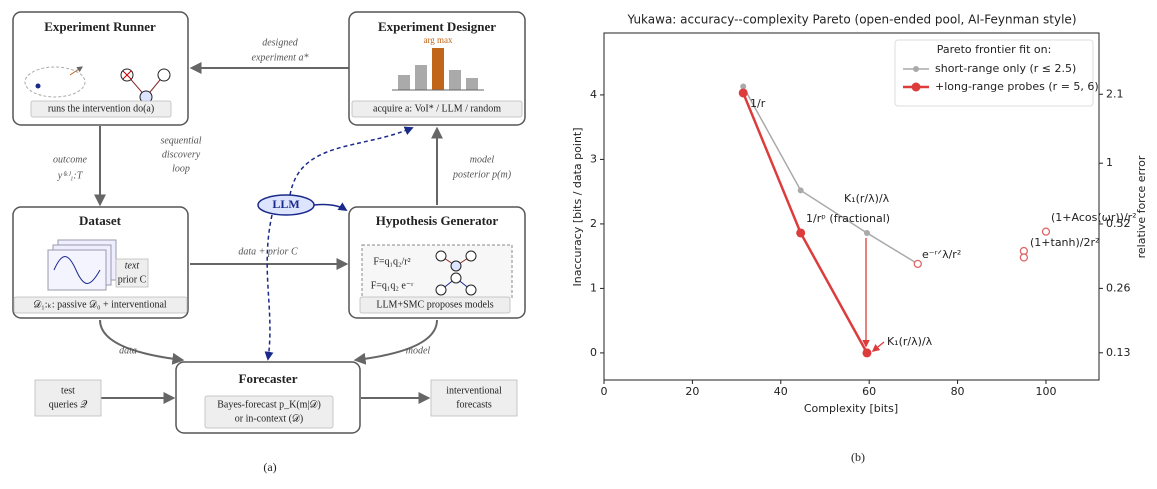 Image resolution: width=1157 pixels, height=489 pixels. Describe the element at coordinates (269, 467) in the screenshot. I see `caption: (a)` at that location.